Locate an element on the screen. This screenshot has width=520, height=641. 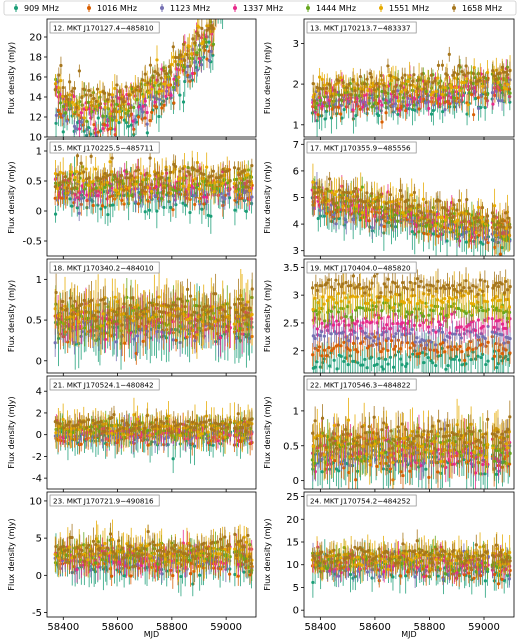
legend-frame is located at coordinates (260, 8).